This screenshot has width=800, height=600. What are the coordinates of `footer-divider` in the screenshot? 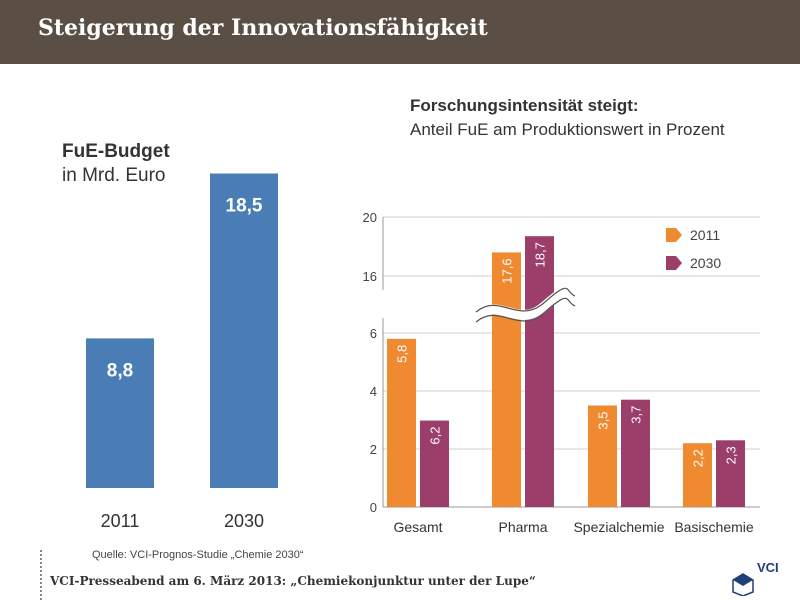 It's located at (41, 575).